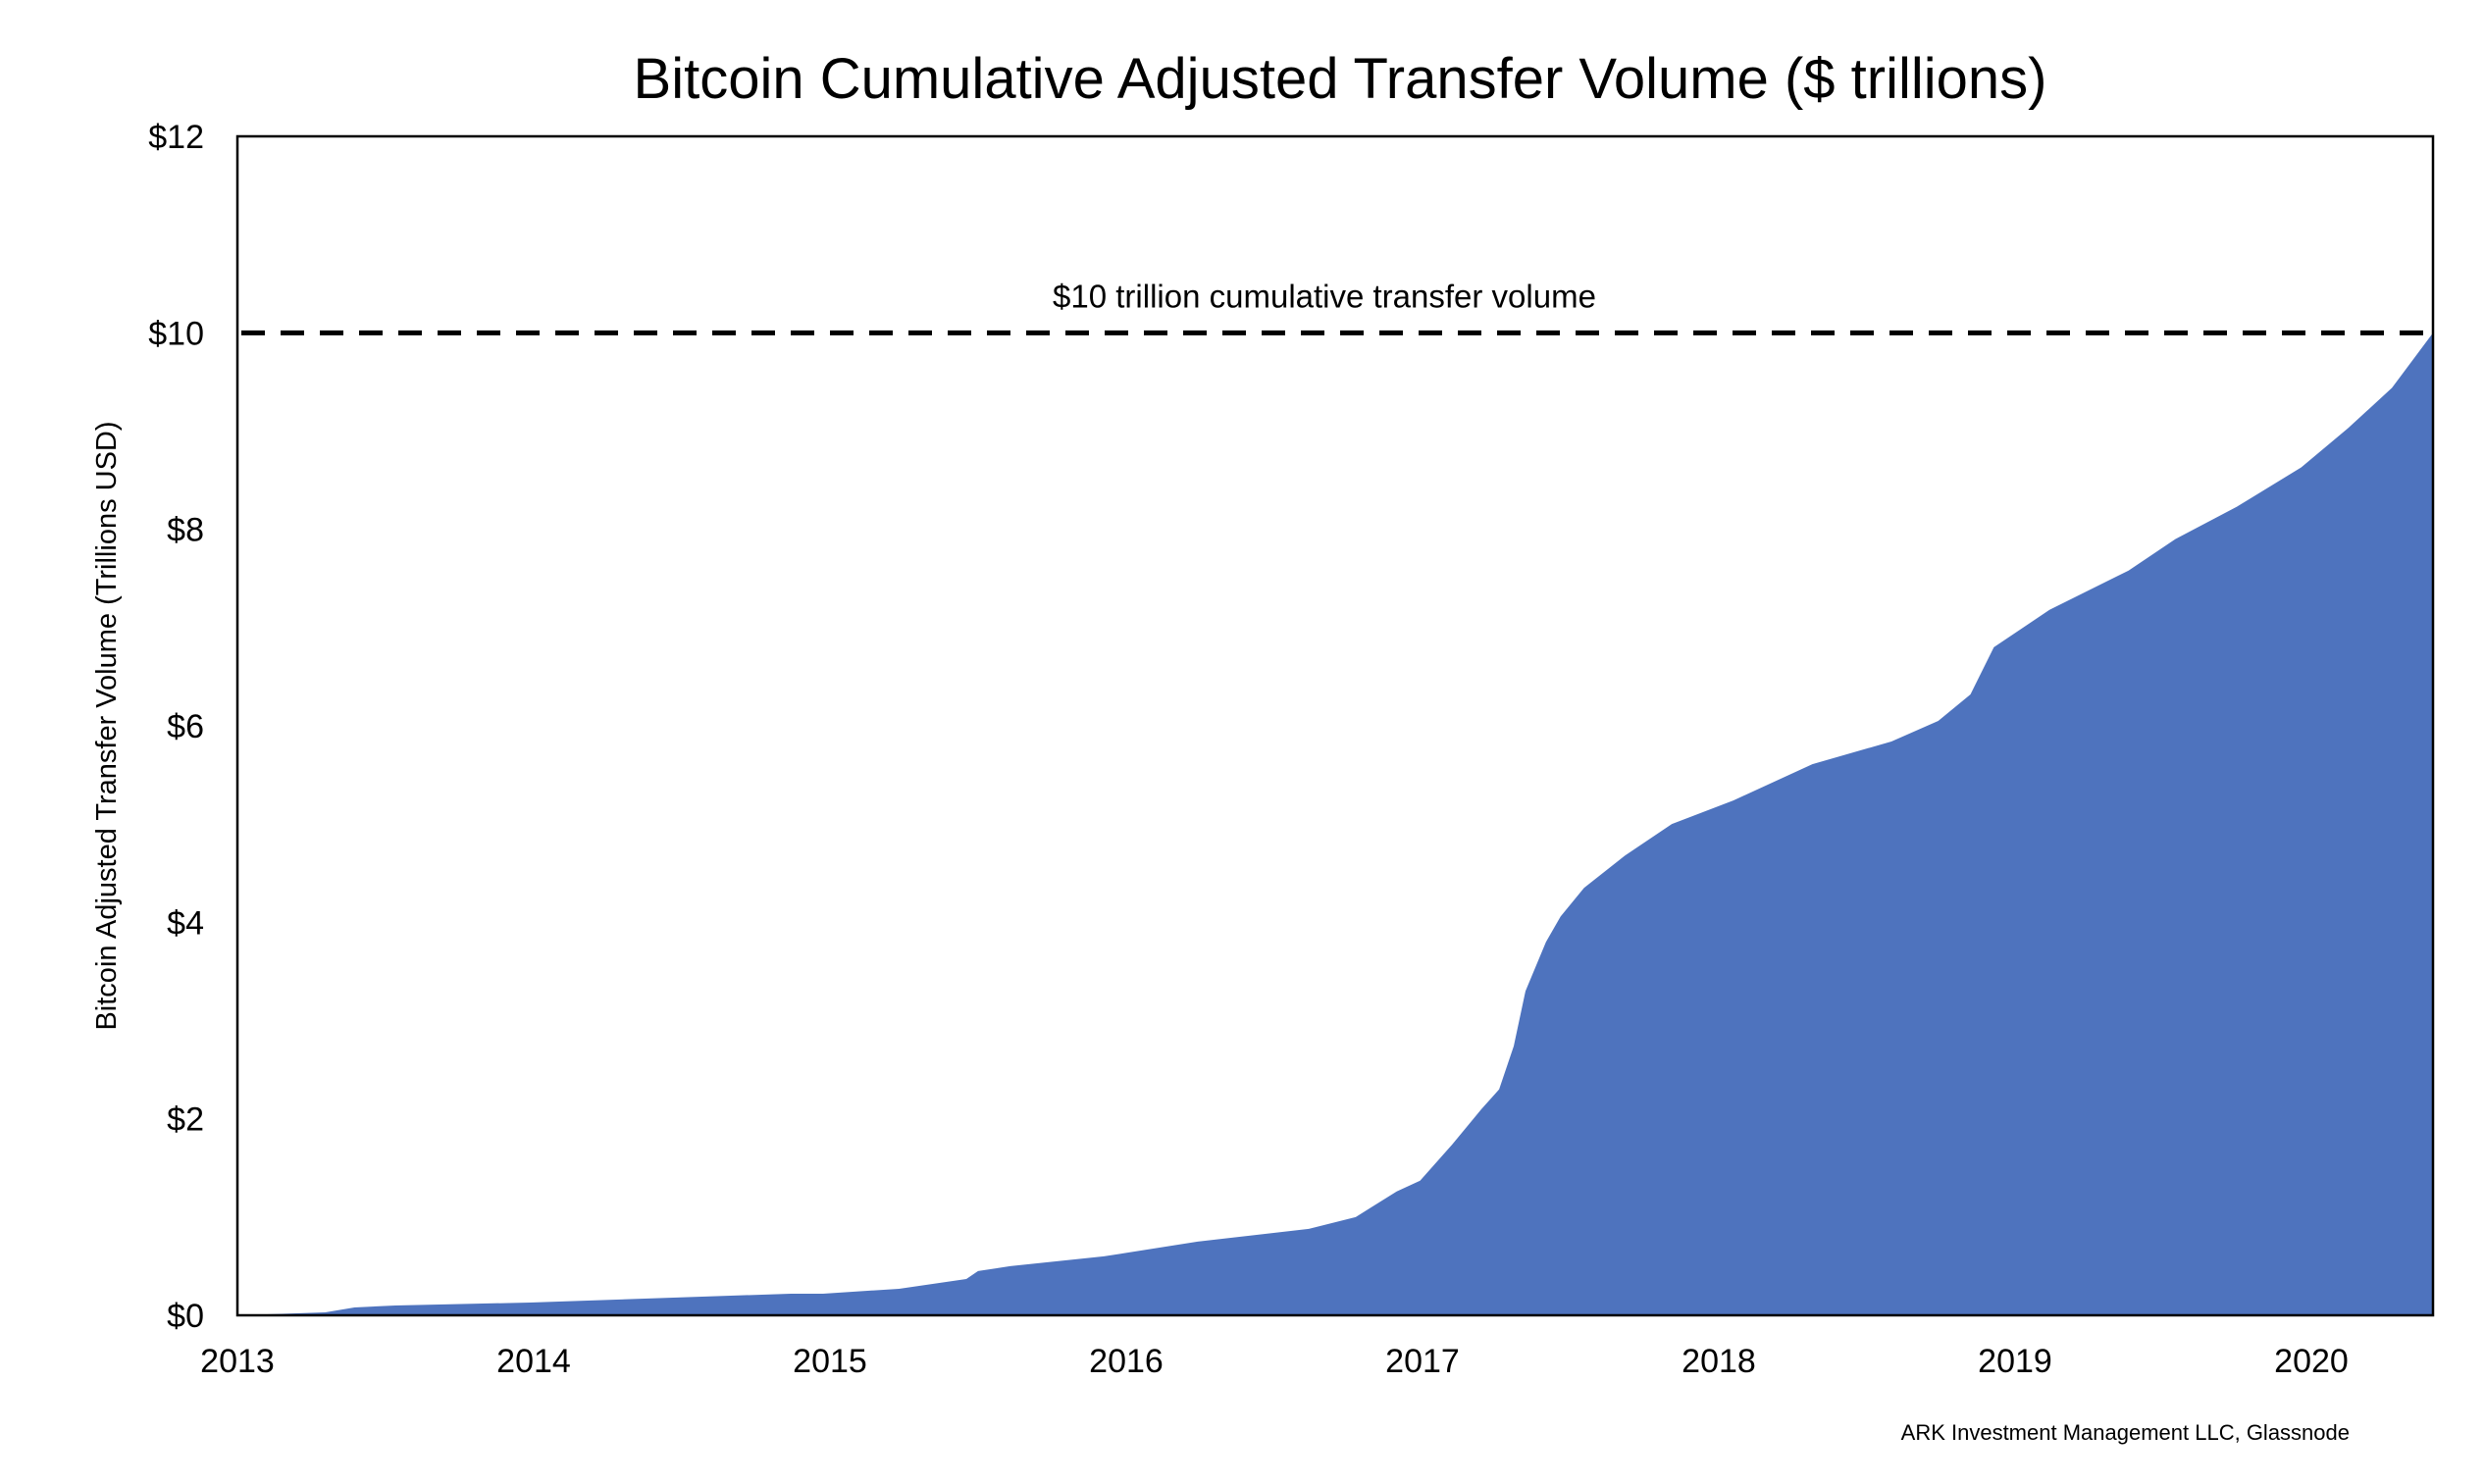 Image resolution: width=2484 pixels, height=1484 pixels. What do you see at coordinates (176, 334) in the screenshot?
I see `y-tick-label: $10` at bounding box center [176, 334].